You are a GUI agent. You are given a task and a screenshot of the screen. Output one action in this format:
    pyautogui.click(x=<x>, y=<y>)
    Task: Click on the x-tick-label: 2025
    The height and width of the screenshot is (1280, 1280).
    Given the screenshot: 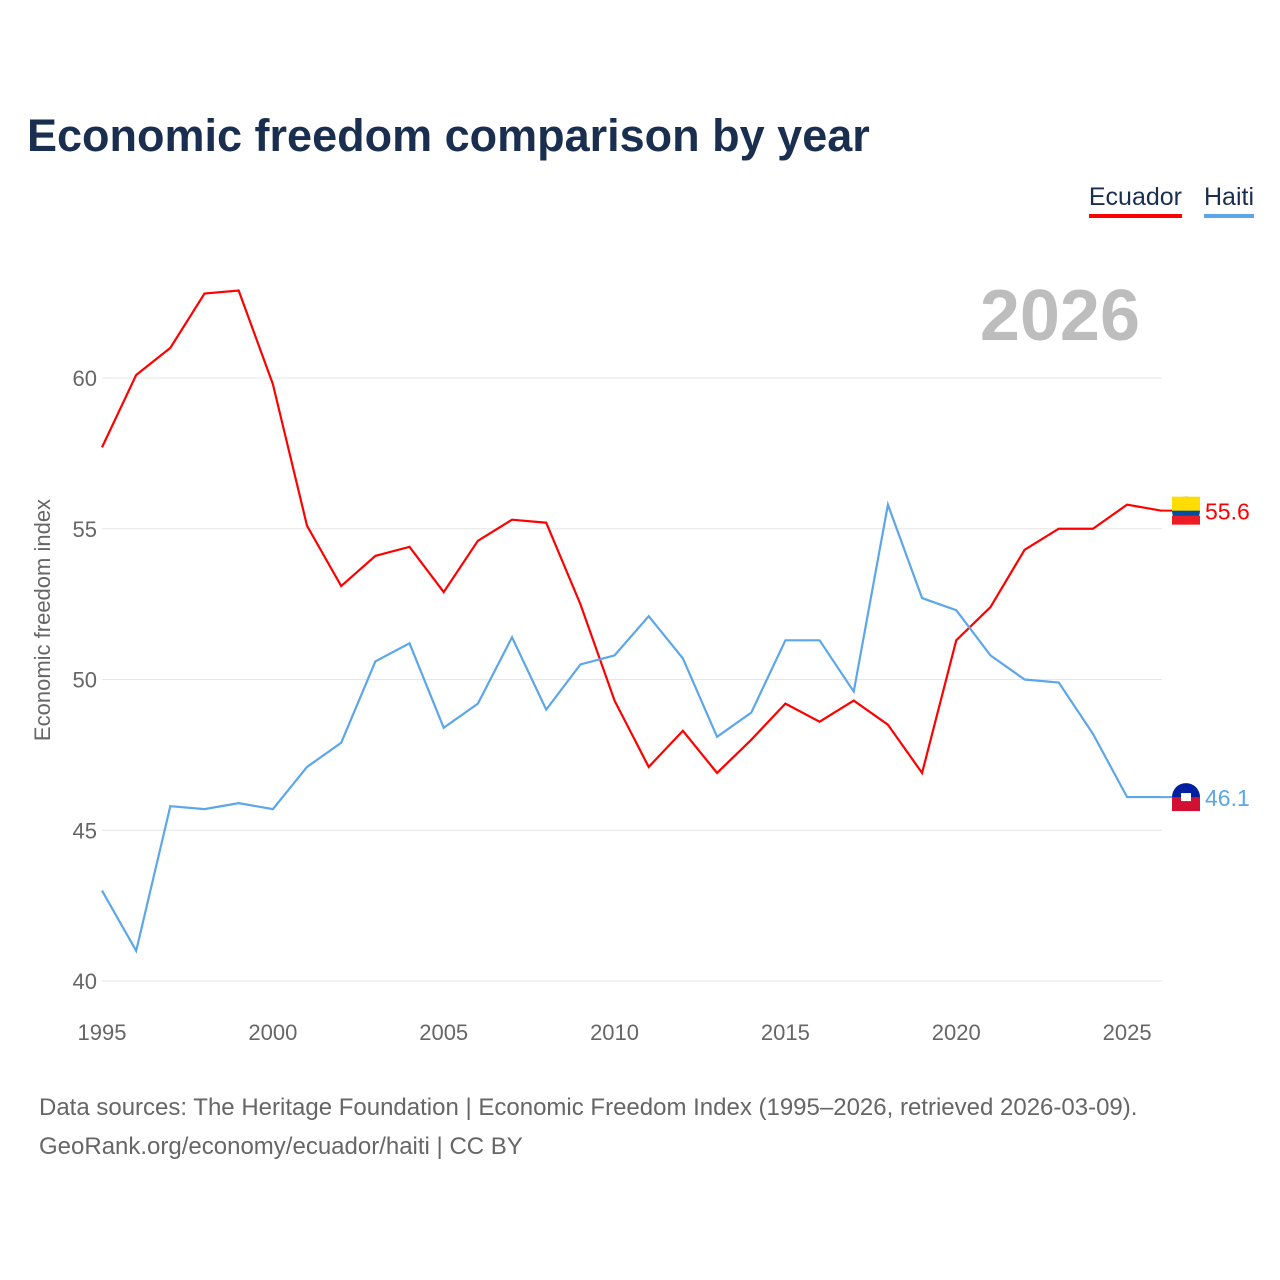 What is the action you would take?
    pyautogui.click(x=1127, y=1032)
    